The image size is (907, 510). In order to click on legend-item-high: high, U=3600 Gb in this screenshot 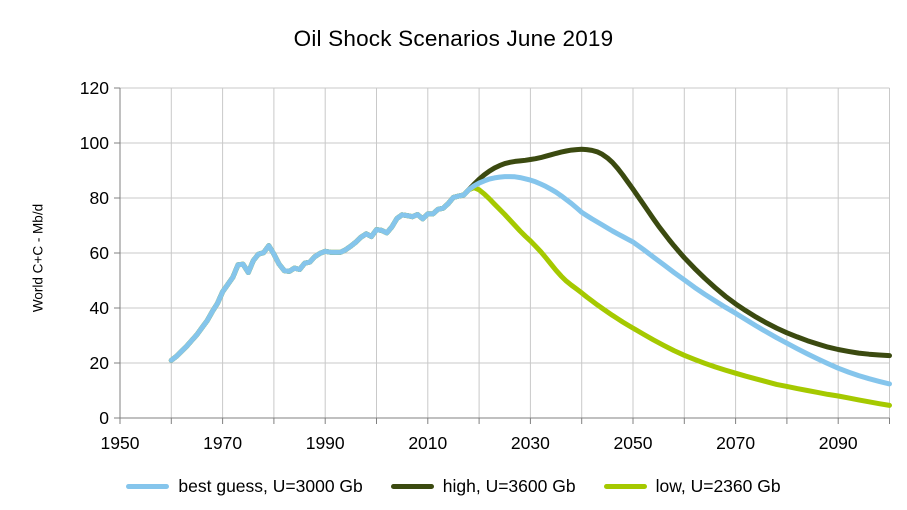, I will do `click(483, 486)`.